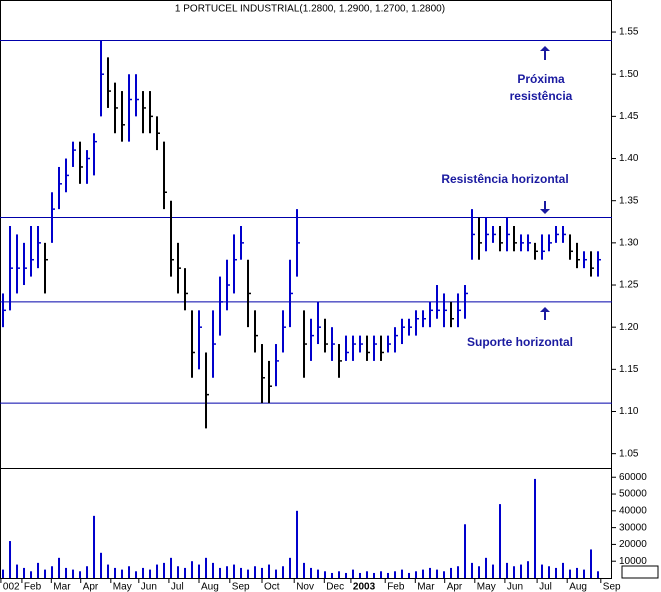 This screenshot has width=661, height=592. Describe the element at coordinates (541, 79) in the screenshot. I see `annotation: Próxima` at that location.